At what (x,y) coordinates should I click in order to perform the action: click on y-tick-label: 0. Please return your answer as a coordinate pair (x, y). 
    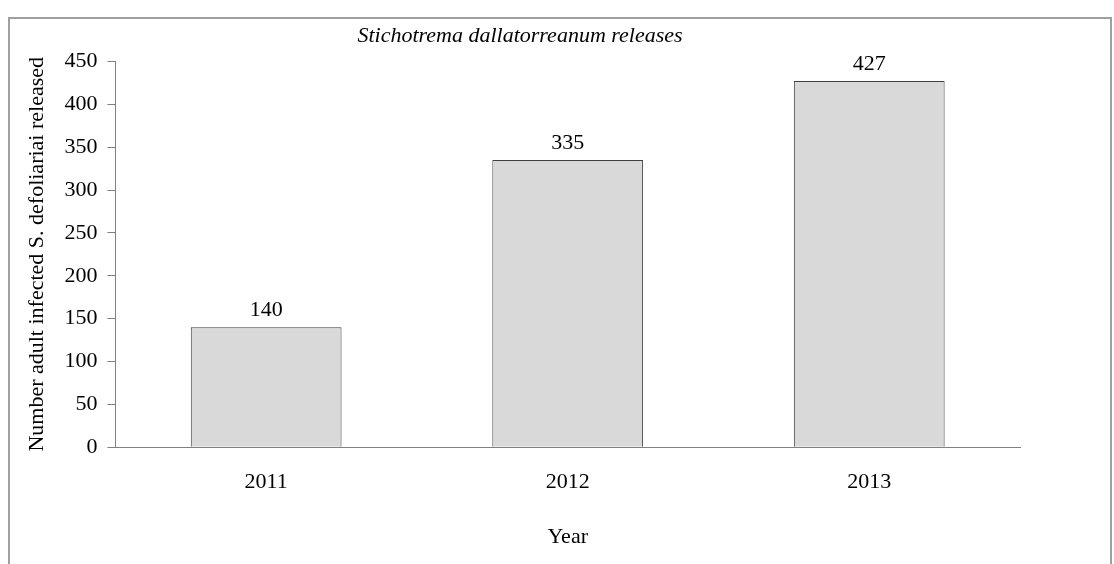
    Looking at the image, I should click on (92, 445).